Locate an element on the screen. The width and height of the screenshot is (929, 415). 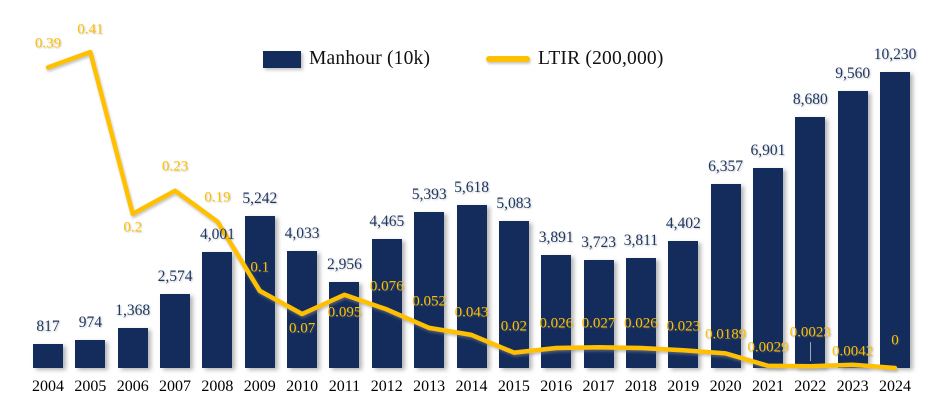
x-axis-tick-label-2019: 2019 is located at coordinates (683, 386).